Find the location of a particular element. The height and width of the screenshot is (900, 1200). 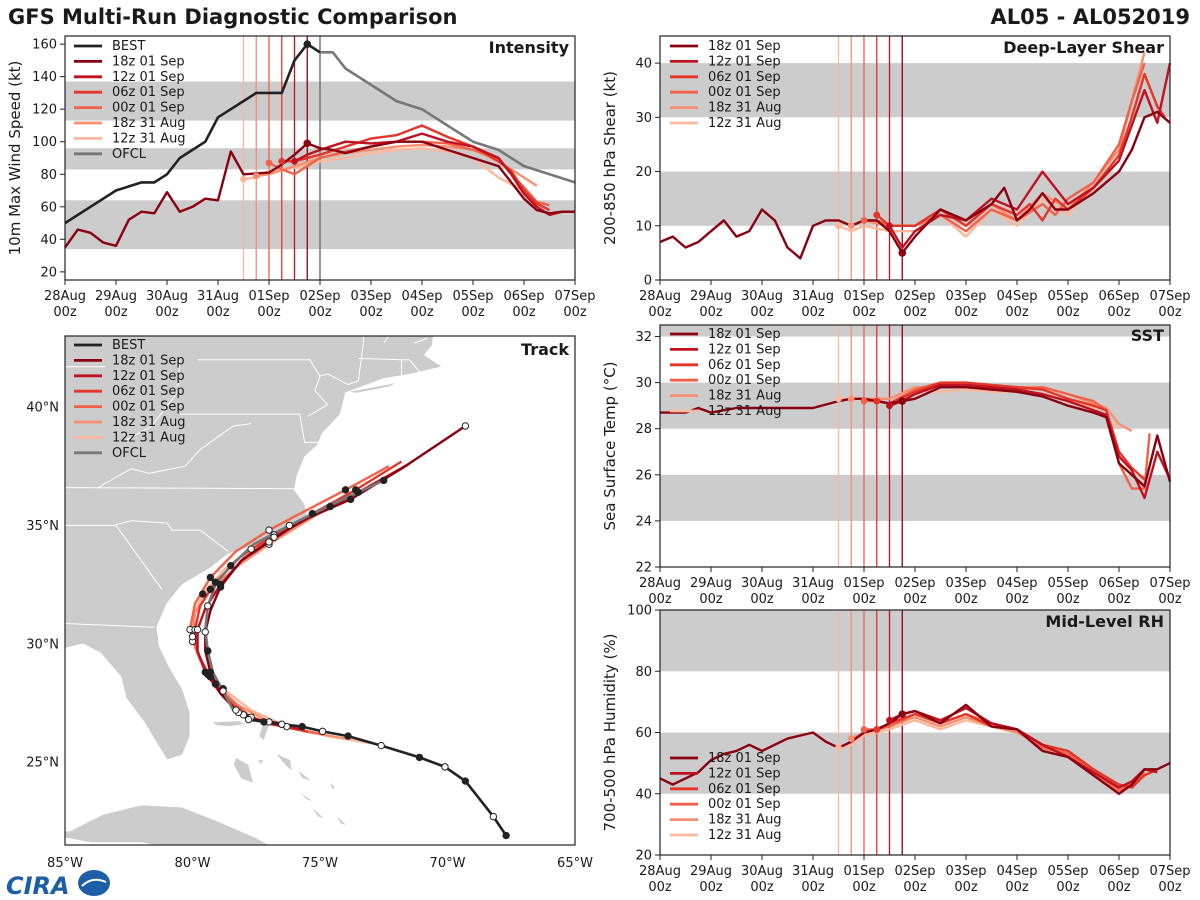

y-tick-label: 22 is located at coordinates (643, 568).